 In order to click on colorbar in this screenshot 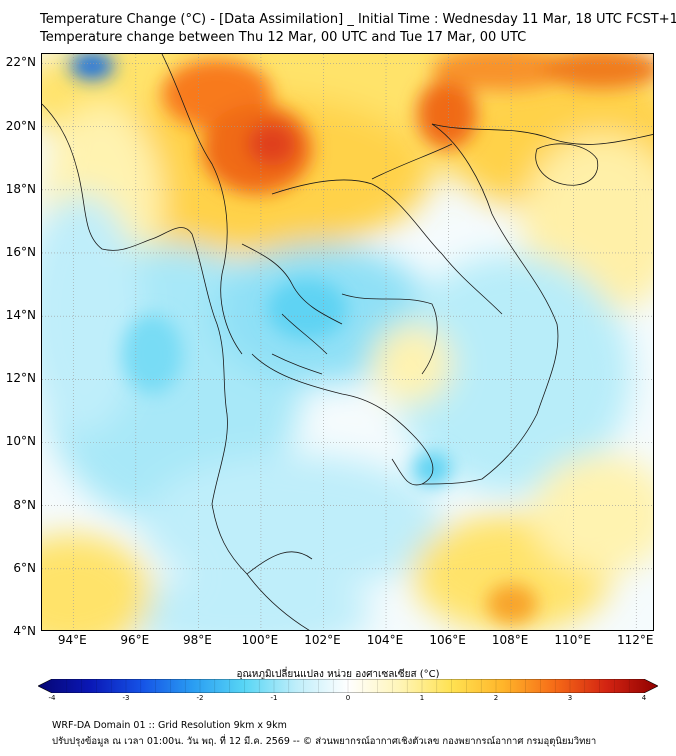, I will do `click(348, 686)`.